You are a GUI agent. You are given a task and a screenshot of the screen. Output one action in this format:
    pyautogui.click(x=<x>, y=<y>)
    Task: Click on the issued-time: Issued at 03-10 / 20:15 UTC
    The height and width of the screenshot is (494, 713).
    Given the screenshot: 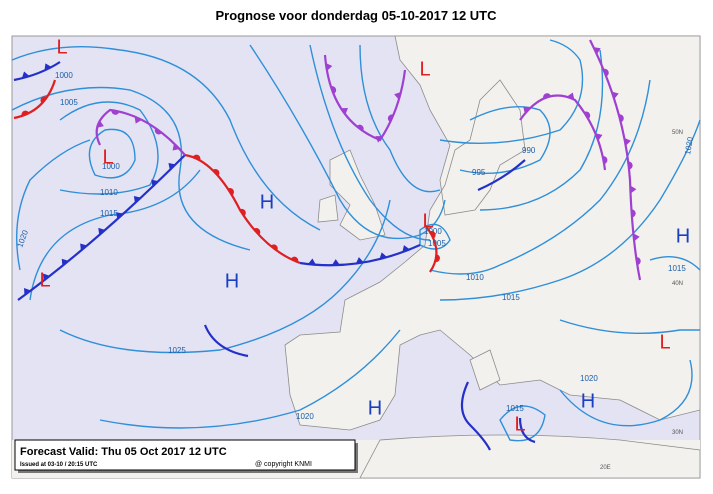 What is the action you would take?
    pyautogui.click(x=59, y=465)
    